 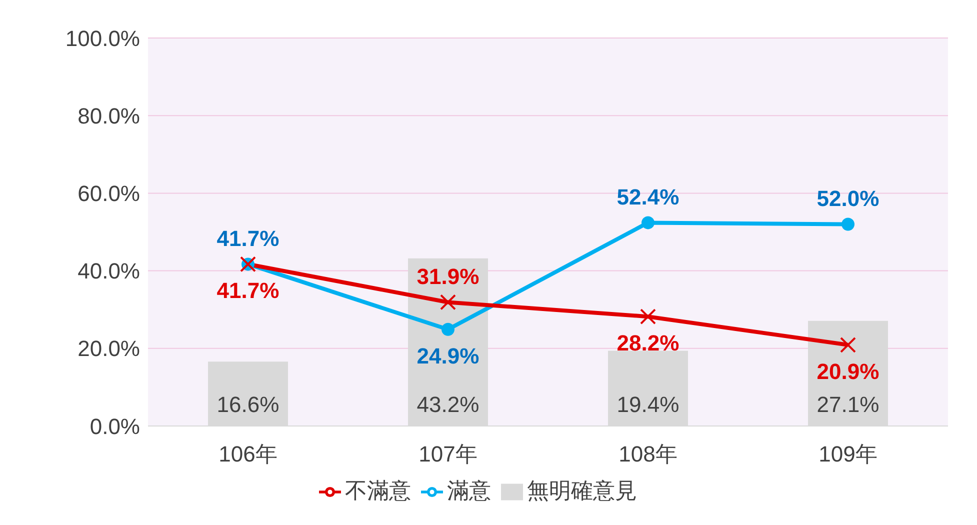 I want to click on legend-label: 無明確意見, so click(x=582, y=490).